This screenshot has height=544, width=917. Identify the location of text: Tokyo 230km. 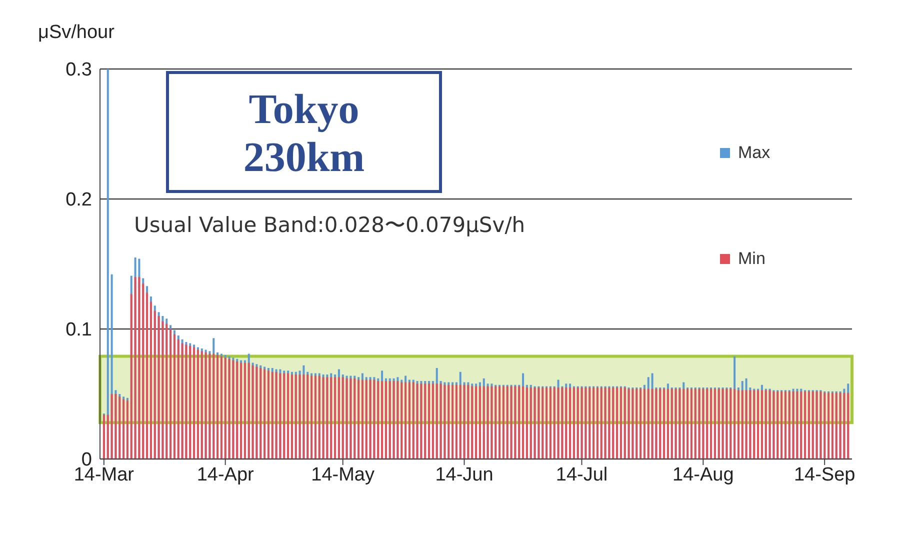
(304, 134).